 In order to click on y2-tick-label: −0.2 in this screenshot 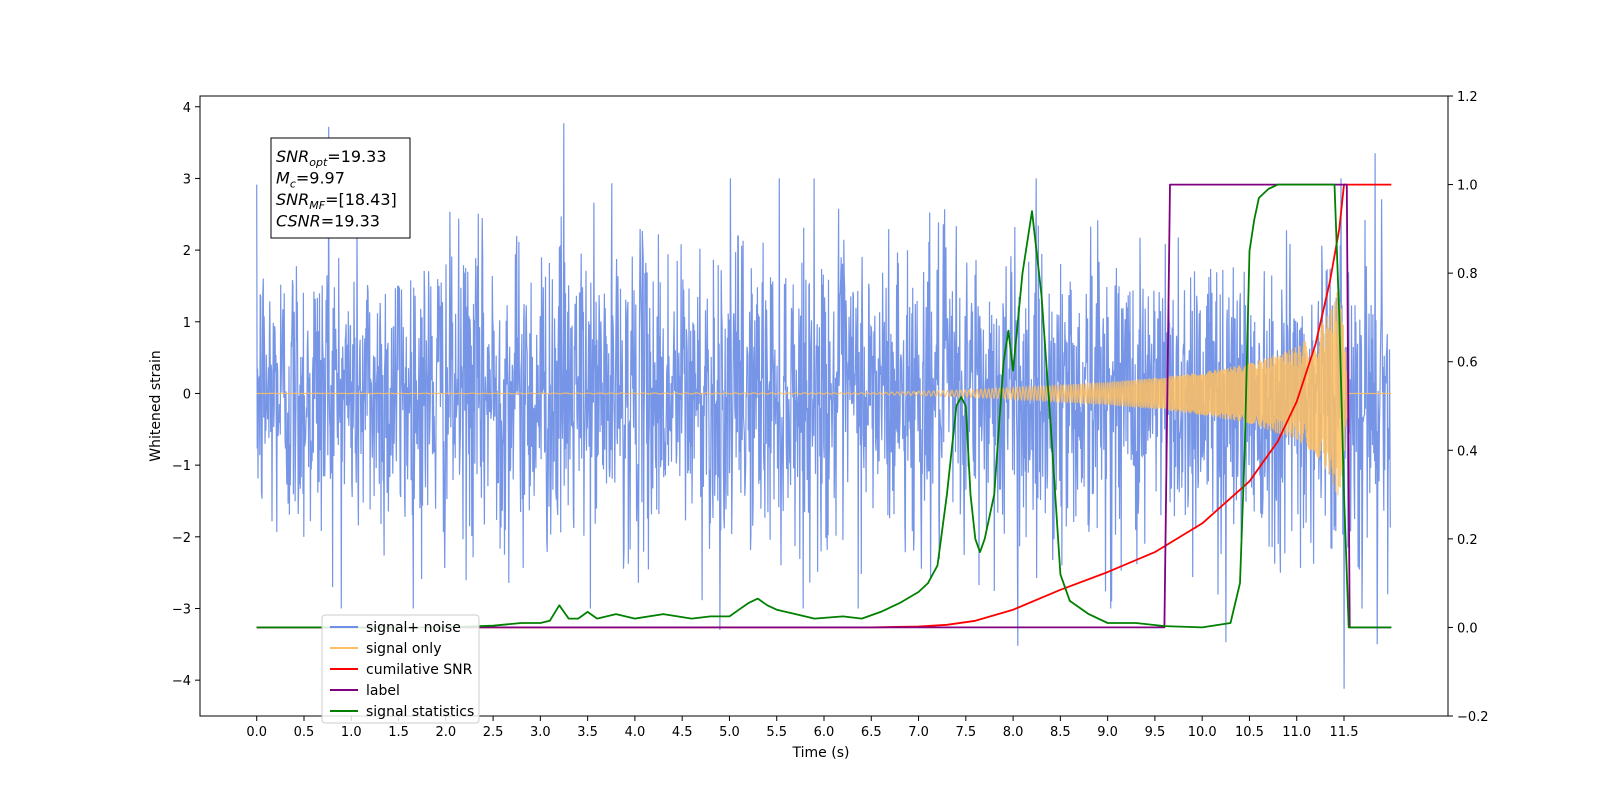, I will do `click(1473, 717)`.